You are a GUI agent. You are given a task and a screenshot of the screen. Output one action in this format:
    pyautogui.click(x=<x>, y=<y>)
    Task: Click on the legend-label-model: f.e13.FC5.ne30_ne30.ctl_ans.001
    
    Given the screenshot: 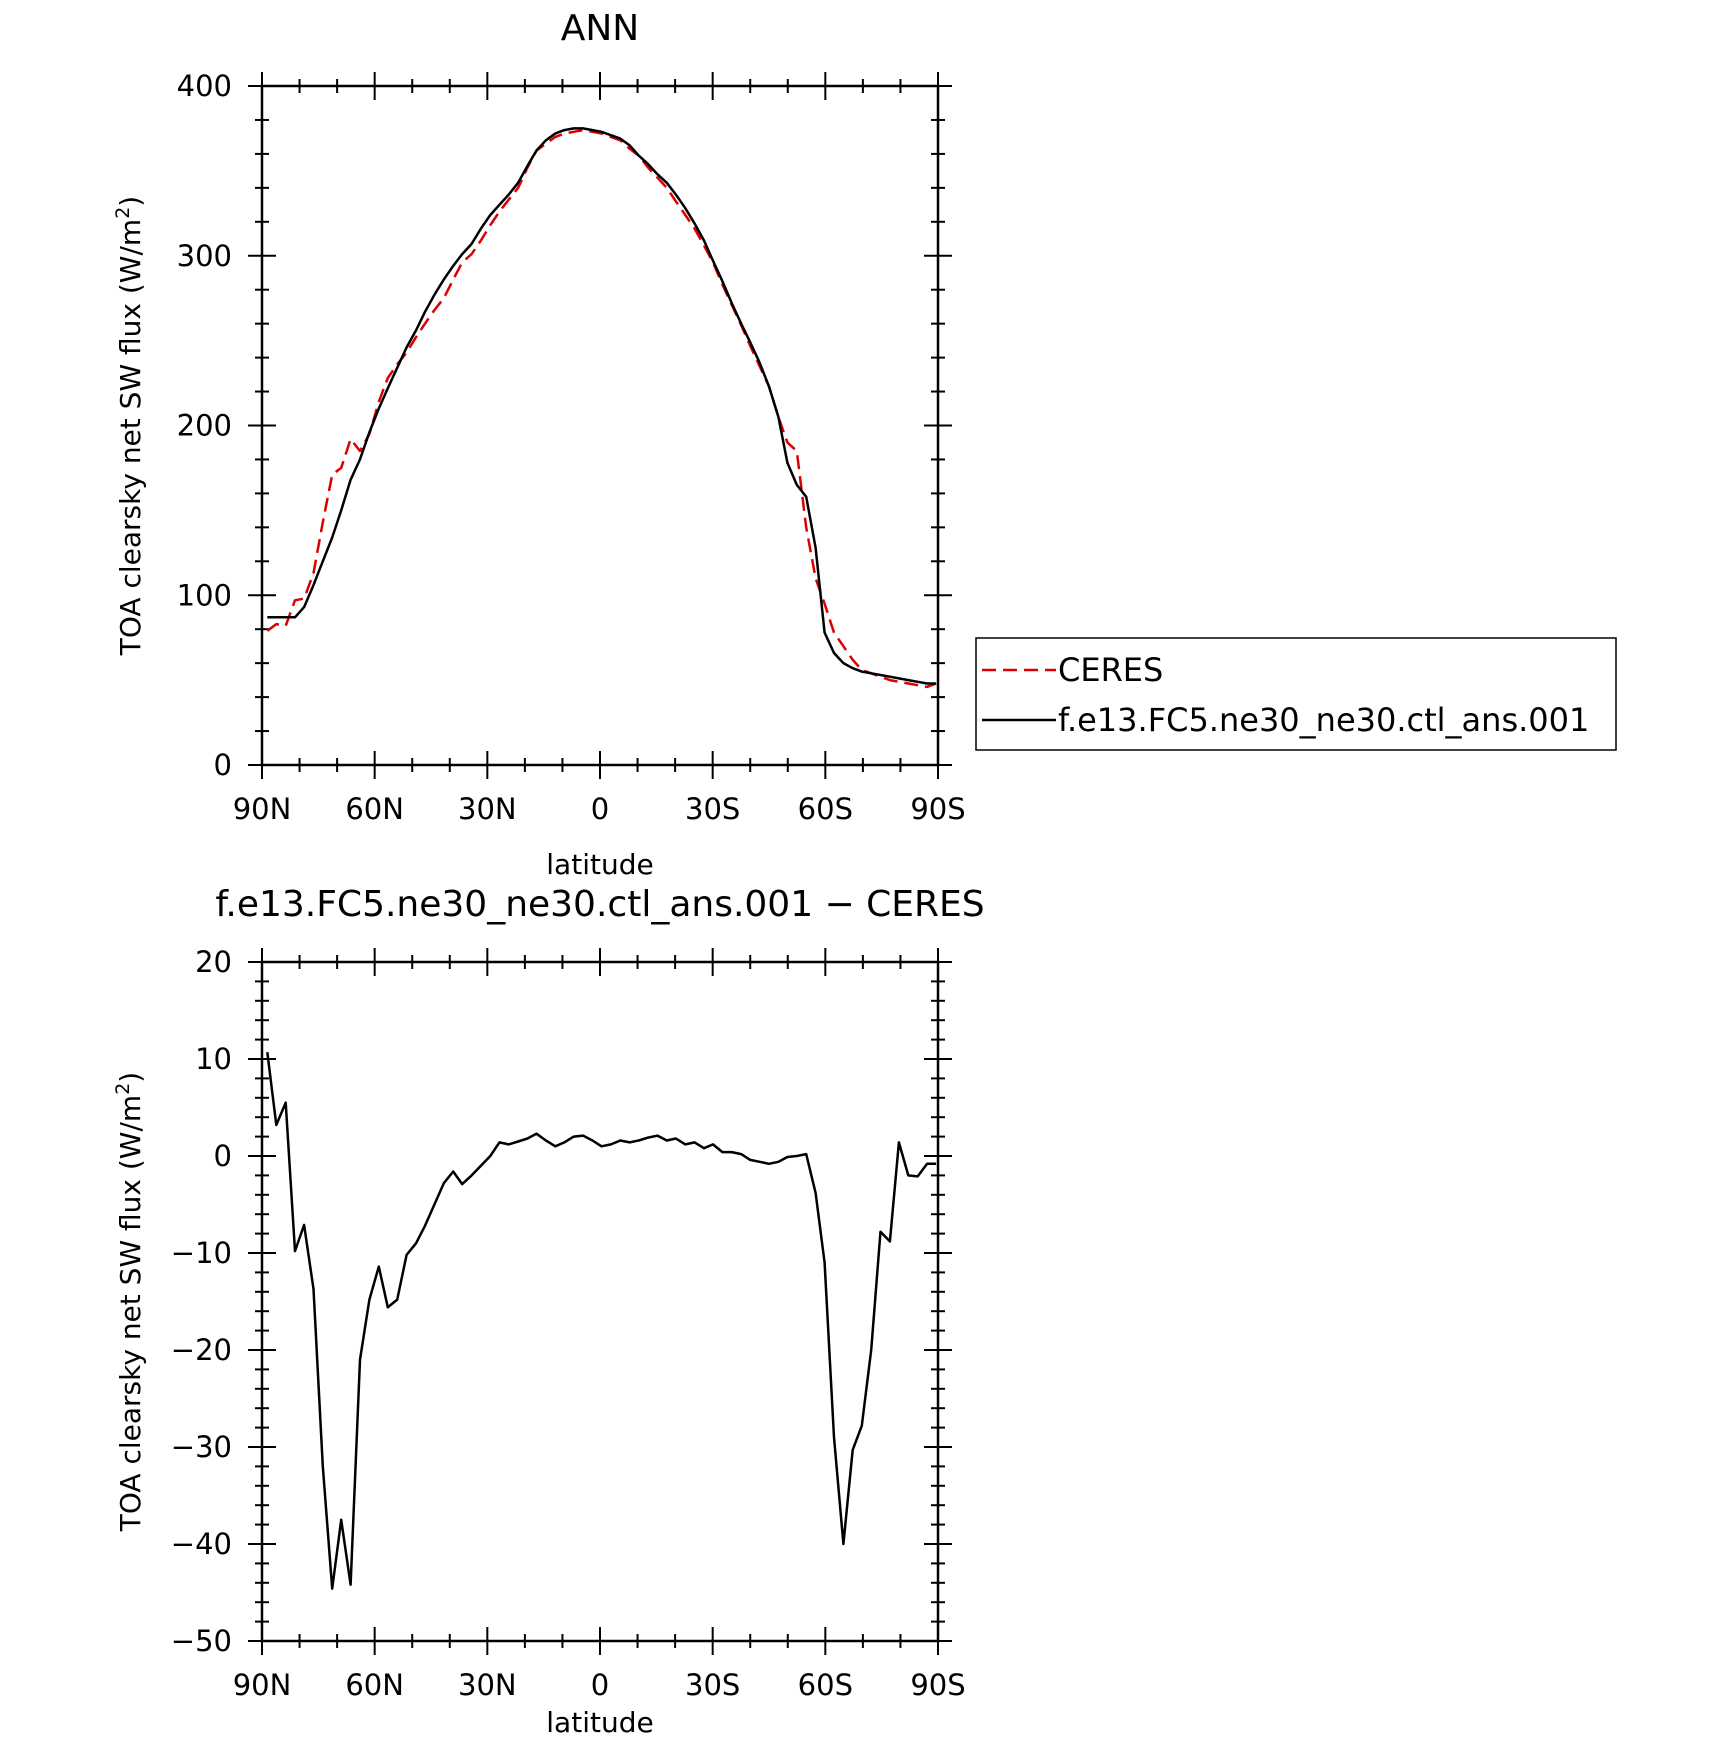 What is the action you would take?
    pyautogui.click(x=1323, y=720)
    